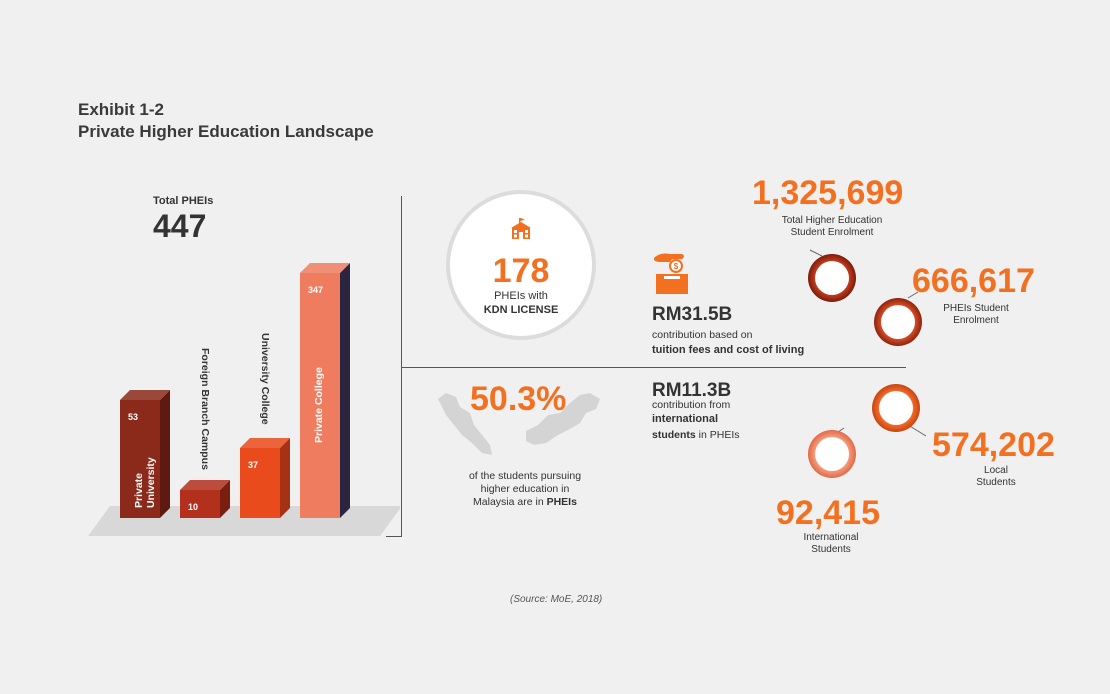  Describe the element at coordinates (831, 549) in the screenshot. I see `international-students-label2: Students` at that location.